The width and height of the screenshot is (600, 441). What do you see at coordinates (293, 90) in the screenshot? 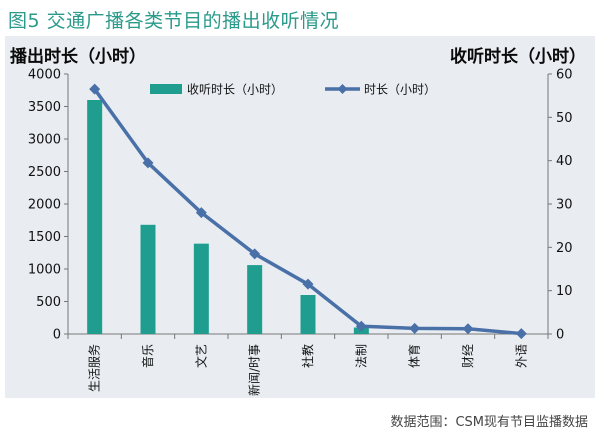
I see `legend: 收听时长（小时） 时长（小时）` at bounding box center [293, 90].